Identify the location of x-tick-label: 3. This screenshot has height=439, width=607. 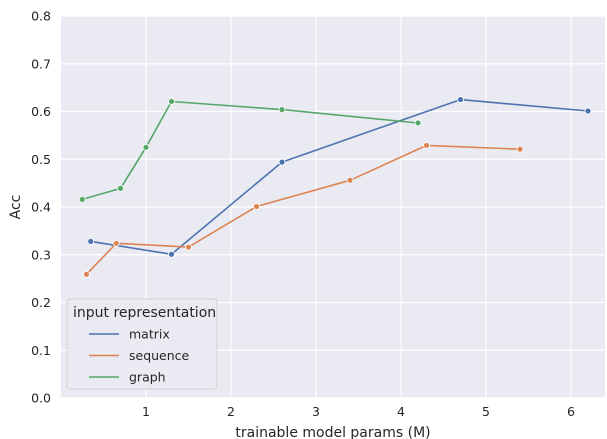
(316, 411).